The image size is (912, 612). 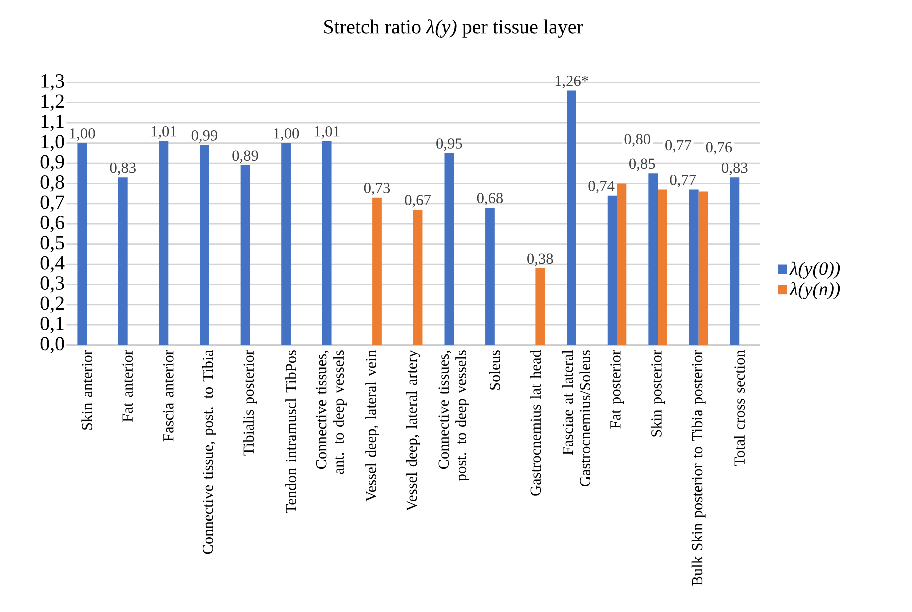 What do you see at coordinates (53, 123) in the screenshot?
I see `y-tick-label: 1,1` at bounding box center [53, 123].